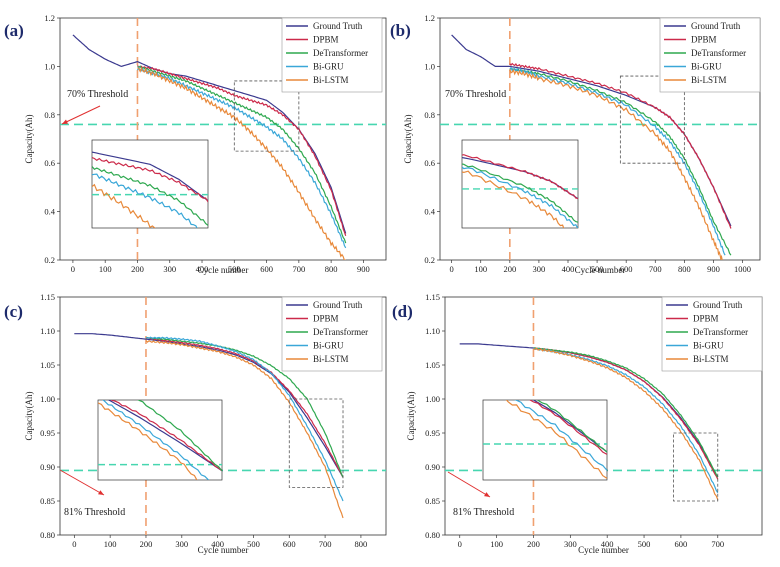 The height and width of the screenshot is (567, 780). What do you see at coordinates (429, 212) in the screenshot?
I see `y-tick-label: 0.4` at bounding box center [429, 212].